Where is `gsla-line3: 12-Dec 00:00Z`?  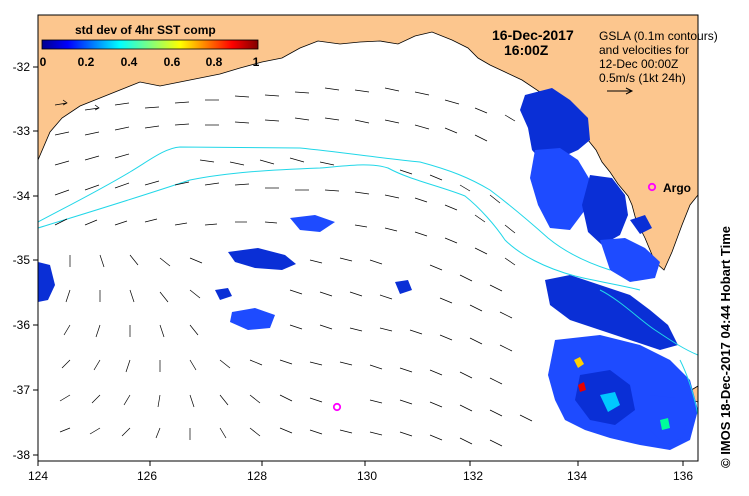 gsla-line3: 12-Dec 00:00Z is located at coordinates (638, 64).